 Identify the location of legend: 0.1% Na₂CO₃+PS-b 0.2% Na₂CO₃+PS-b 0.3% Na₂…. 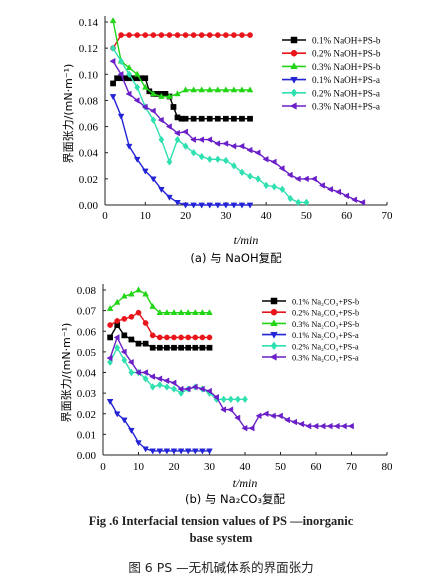
(310, 330).